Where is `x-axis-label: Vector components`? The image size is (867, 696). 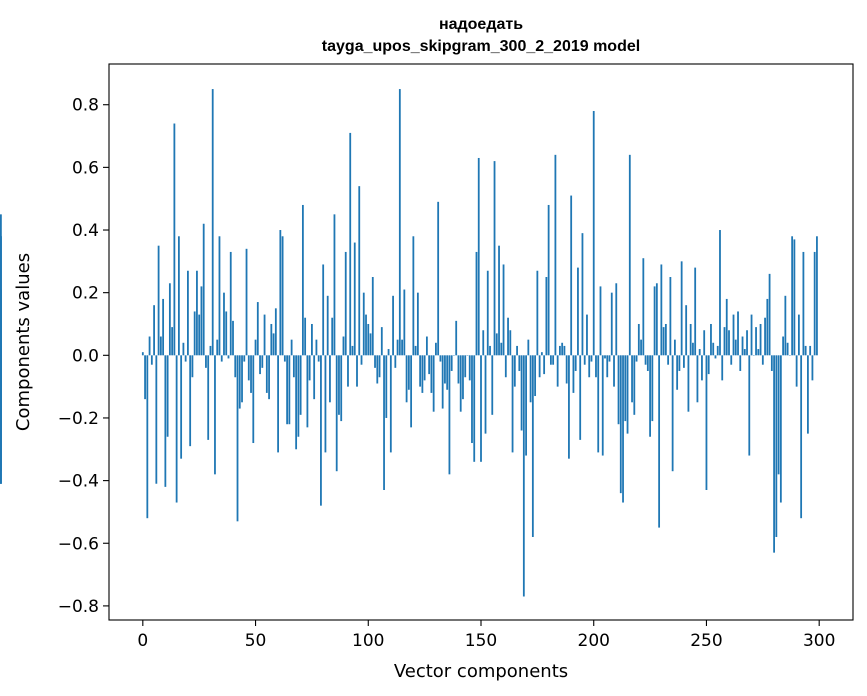
x-axis-label: Vector components is located at coordinates (481, 671).